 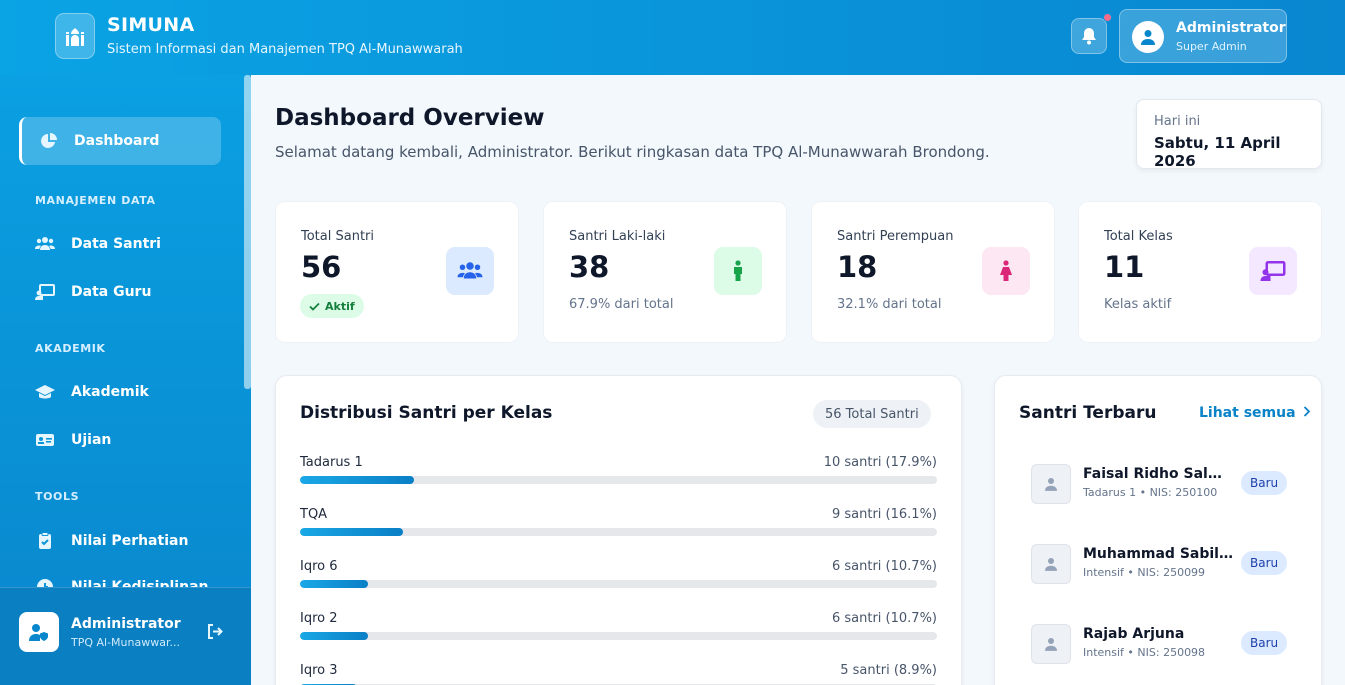 I want to click on sidebar-item-label: Nilai Perhatian, so click(x=130, y=541).